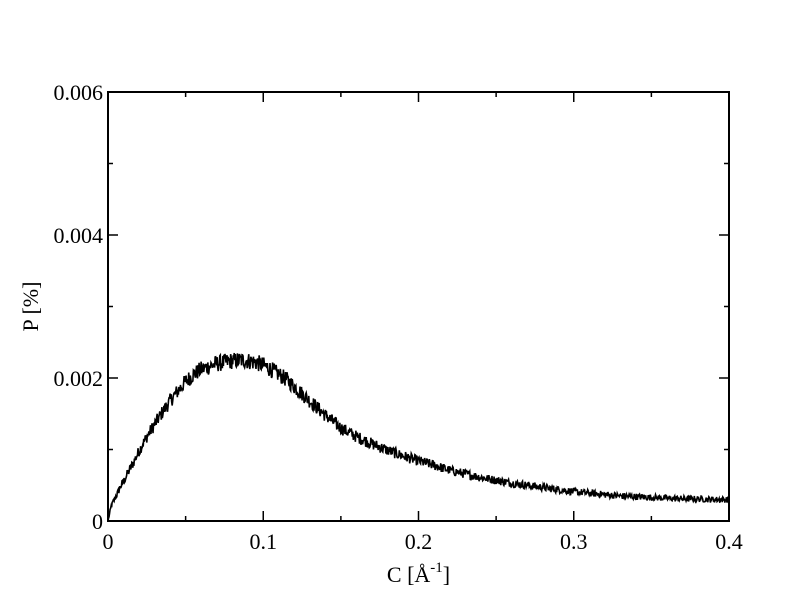 Image resolution: width=792 pixels, height=612 pixels. Describe the element at coordinates (574, 541) in the screenshot. I see `x-tick-label: 0.3` at that location.